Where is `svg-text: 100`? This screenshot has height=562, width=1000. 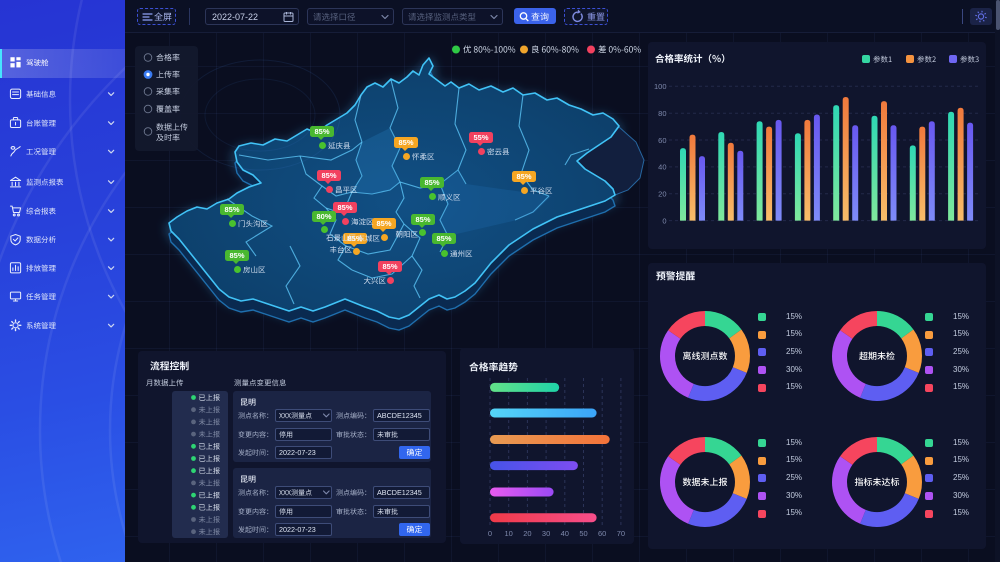 svg-text: 100 is located at coordinates (660, 86).